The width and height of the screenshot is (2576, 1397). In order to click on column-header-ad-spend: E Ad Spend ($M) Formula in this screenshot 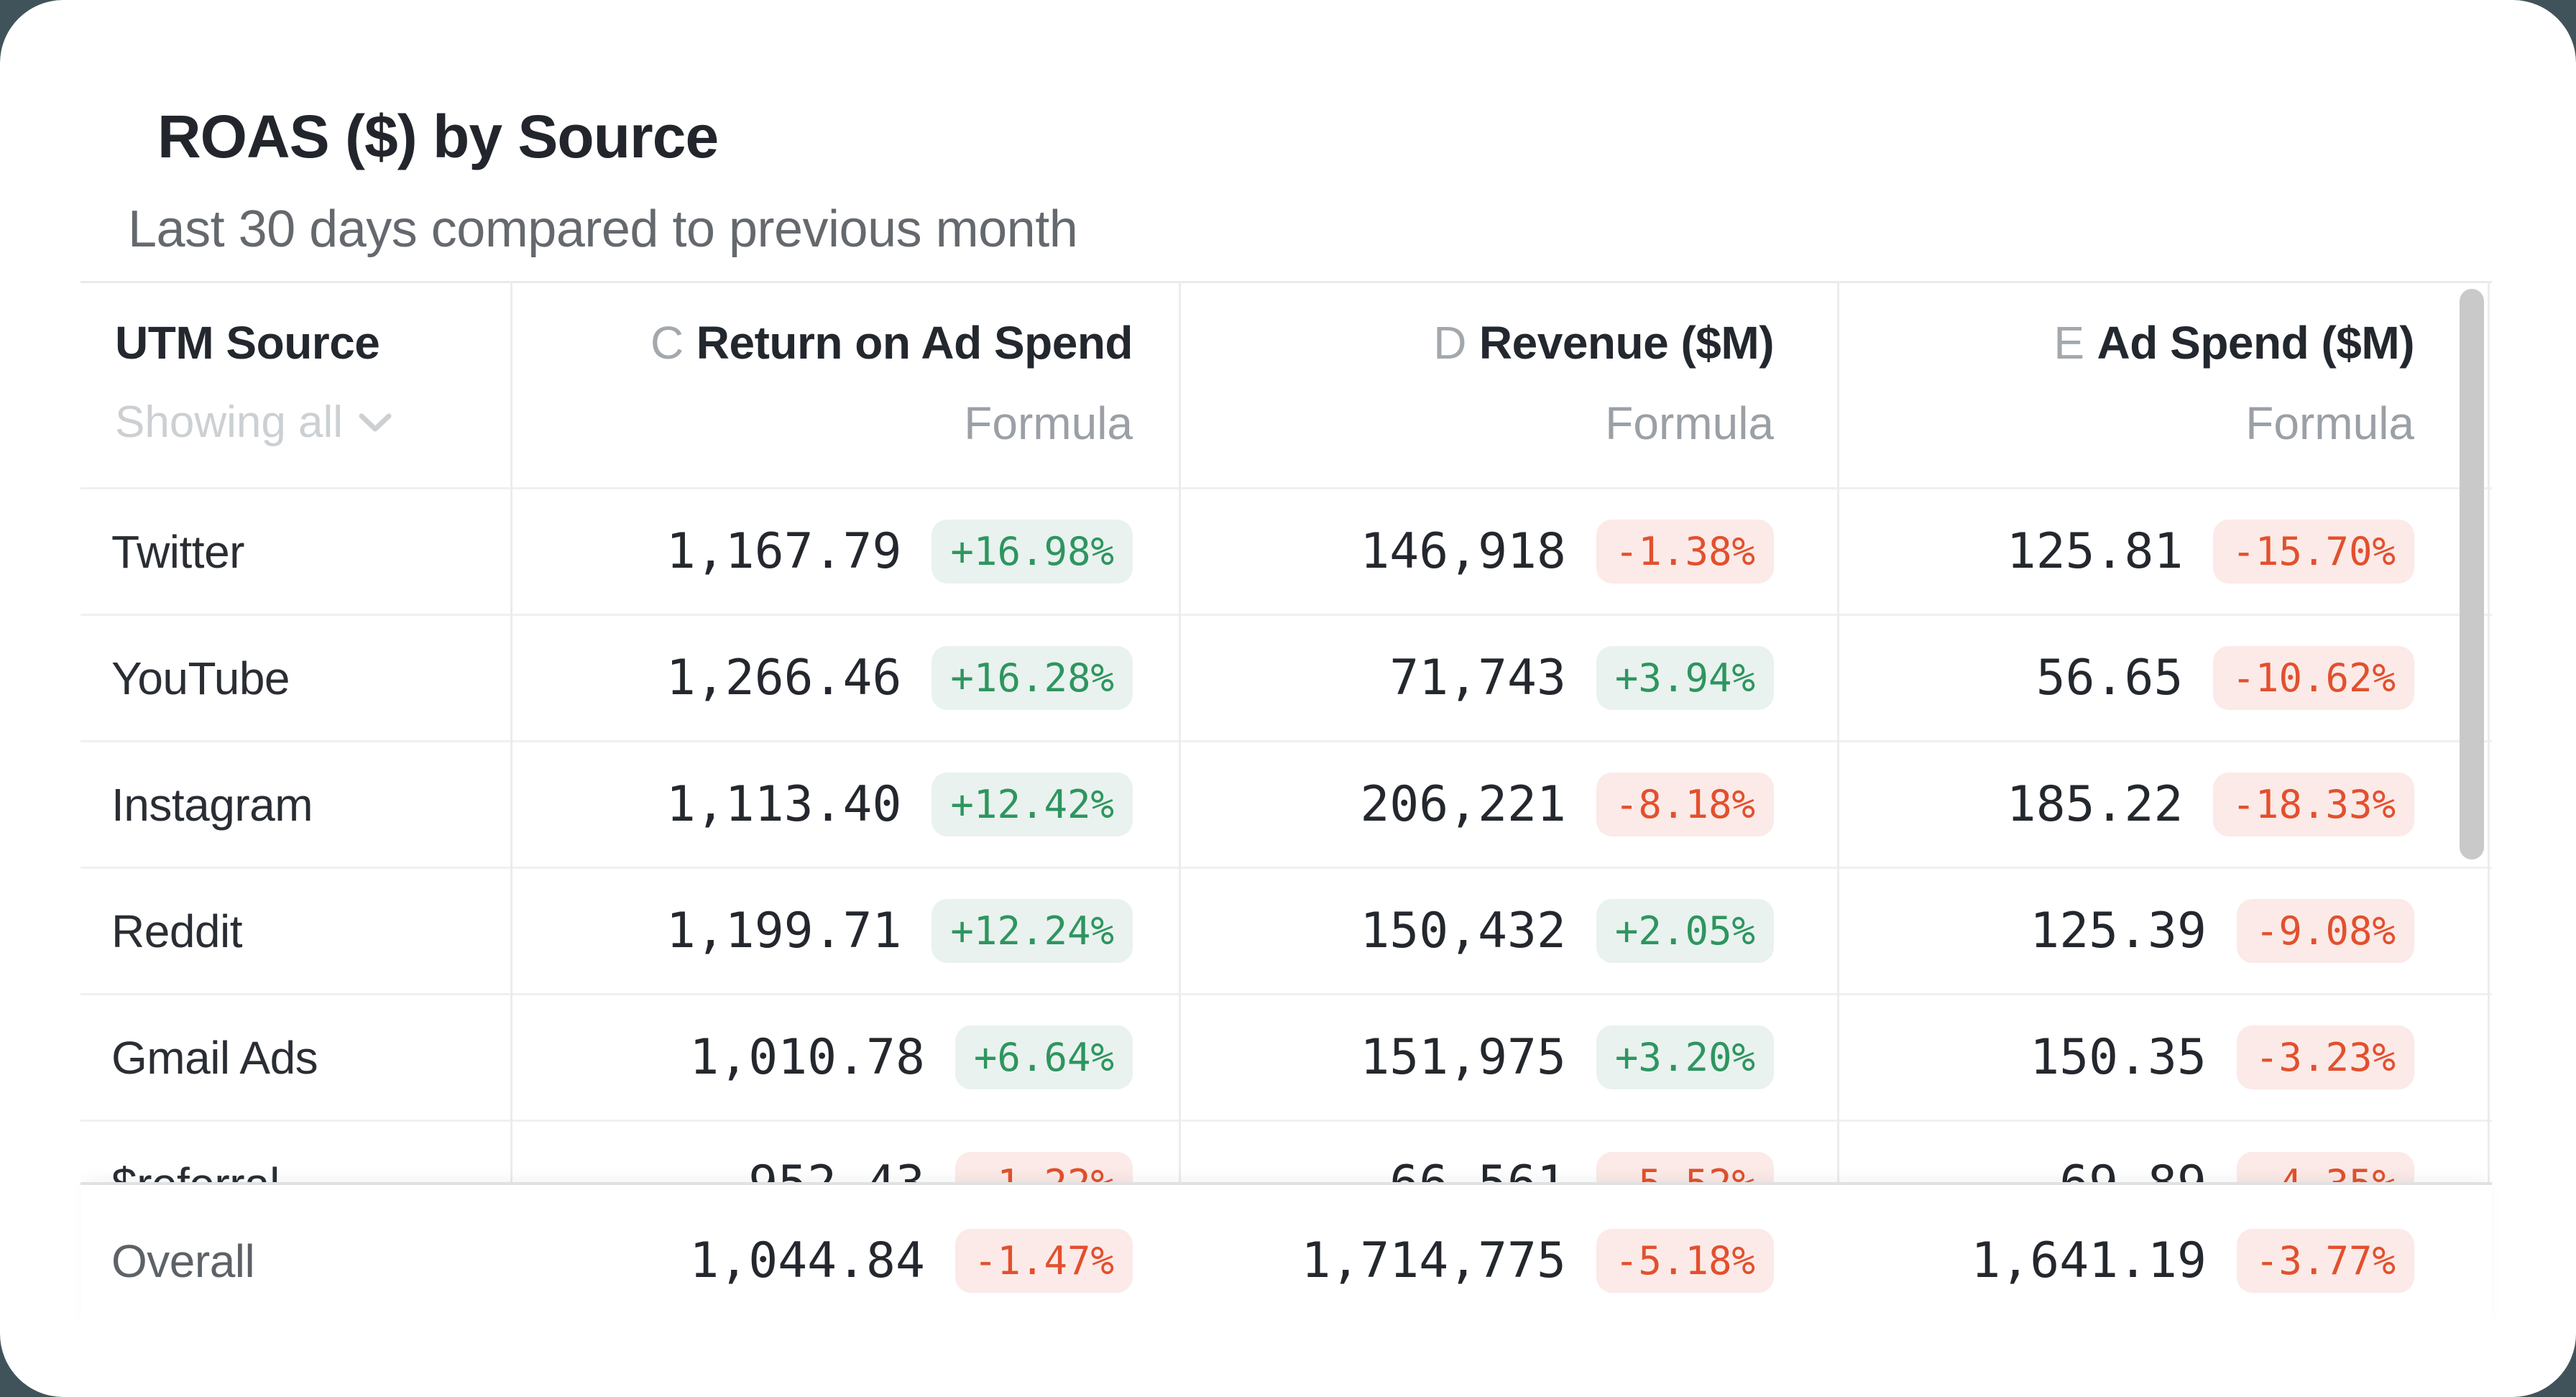, I will do `click(2164, 385)`.